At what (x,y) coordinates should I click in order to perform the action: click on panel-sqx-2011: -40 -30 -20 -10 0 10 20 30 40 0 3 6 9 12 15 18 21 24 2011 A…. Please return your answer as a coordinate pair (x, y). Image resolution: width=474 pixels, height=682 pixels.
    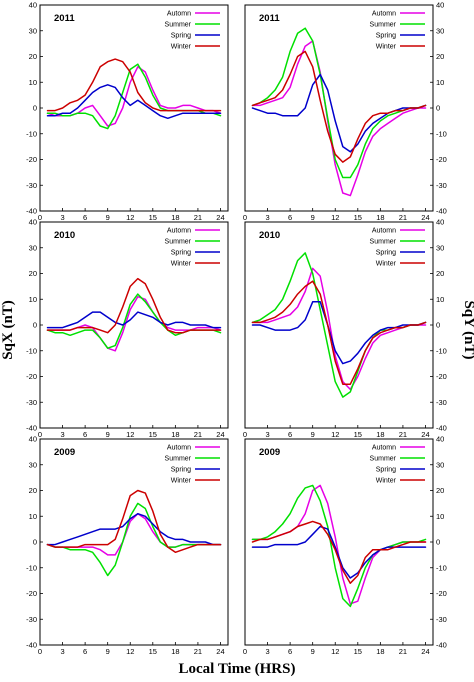
    Looking at the image, I should click on (127, 111).